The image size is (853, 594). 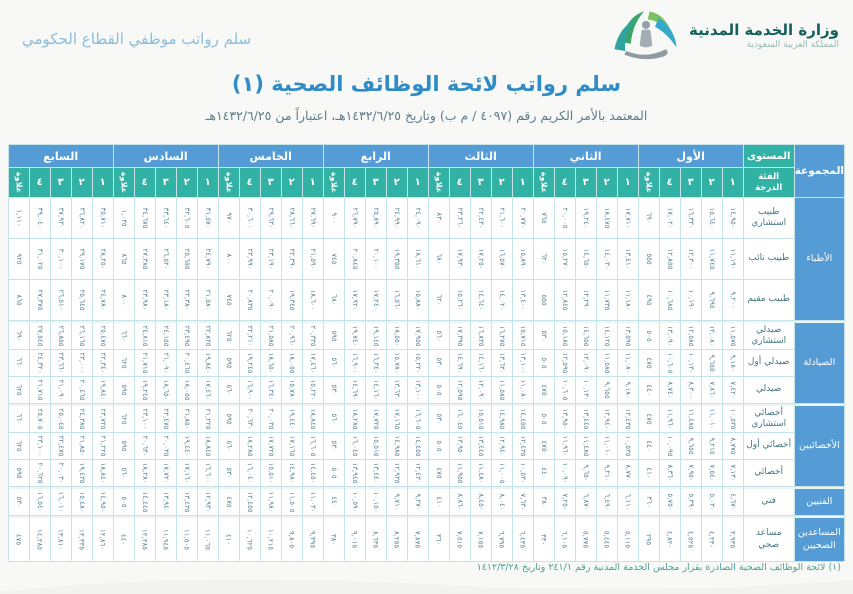 What do you see at coordinates (123, 259) in the screenshot?
I see `allowance-cell: ٨٦٥` at bounding box center [123, 259].